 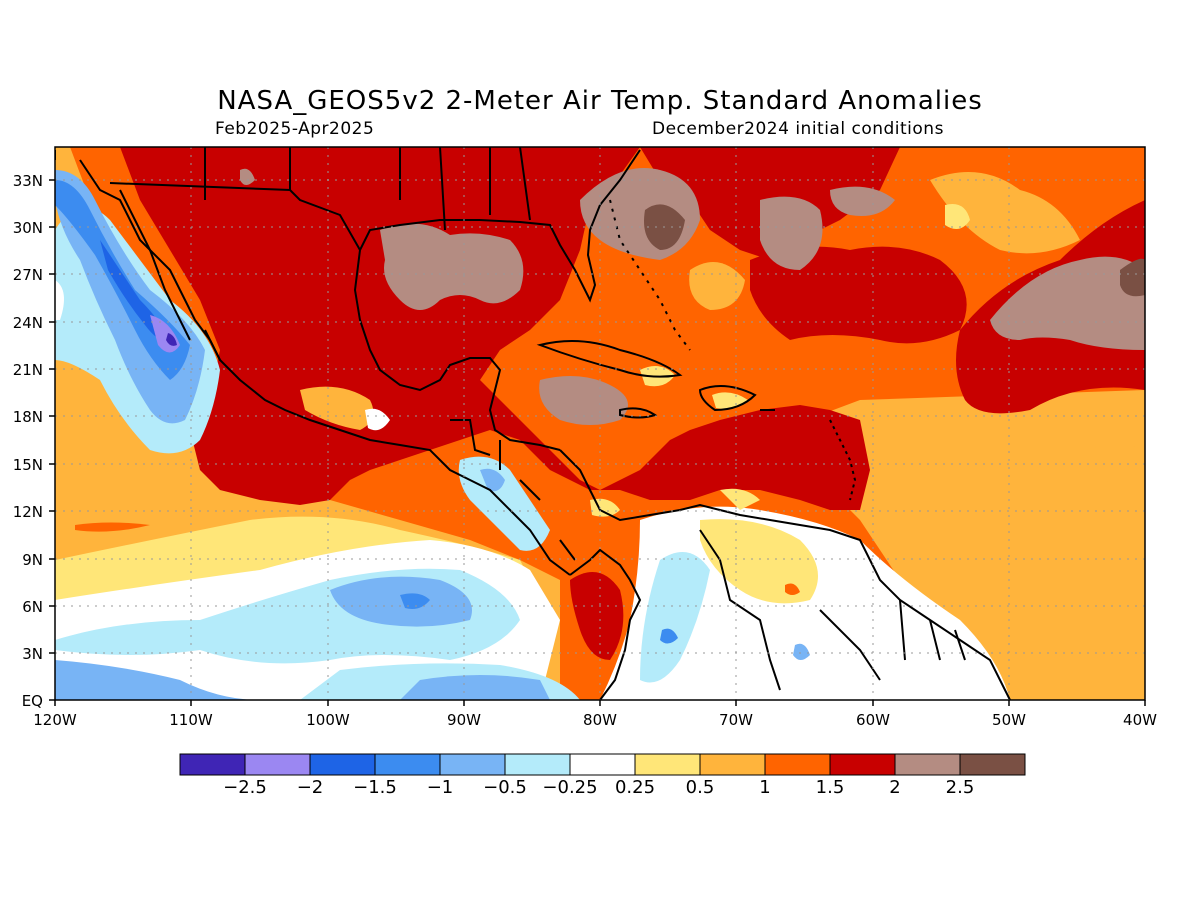 I want to click on coastline-baja-pacific, so click(x=150, y=260).